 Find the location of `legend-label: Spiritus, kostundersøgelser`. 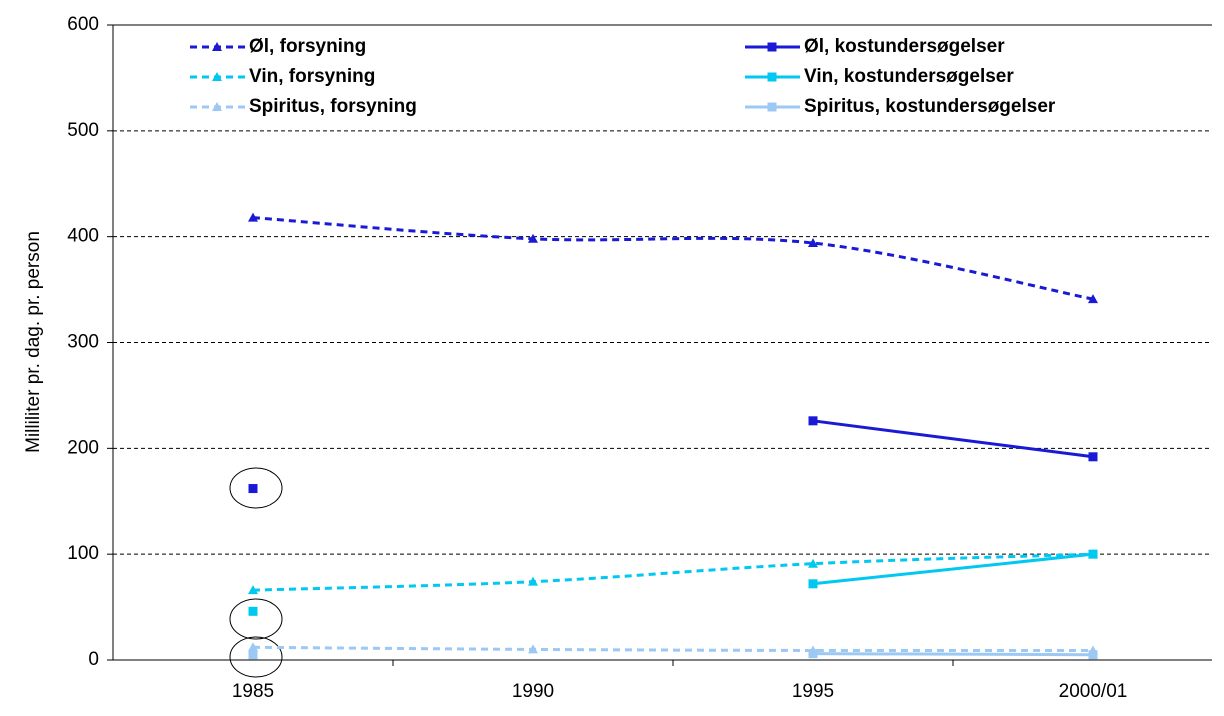

legend-label: Spiritus, kostundersøgelser is located at coordinates (930, 106).